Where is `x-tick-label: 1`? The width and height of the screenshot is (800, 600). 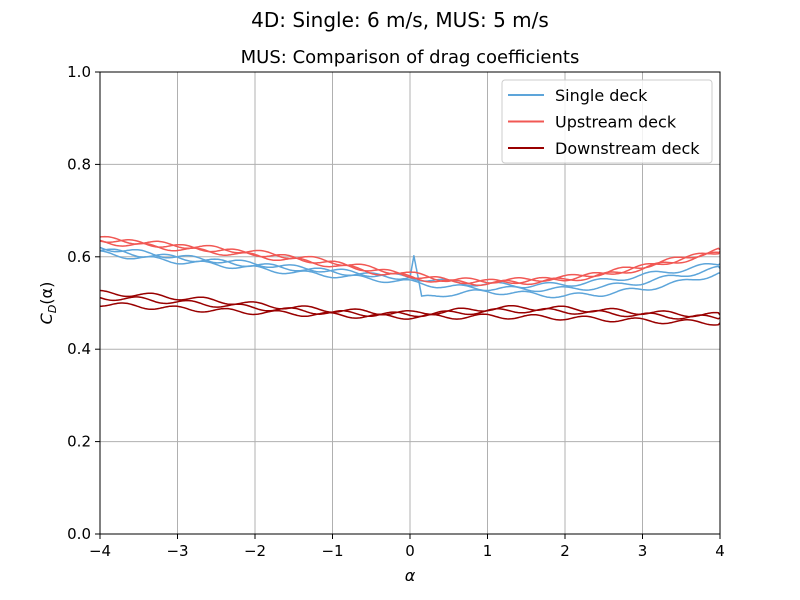
x-tick-label: 1 is located at coordinates (488, 551).